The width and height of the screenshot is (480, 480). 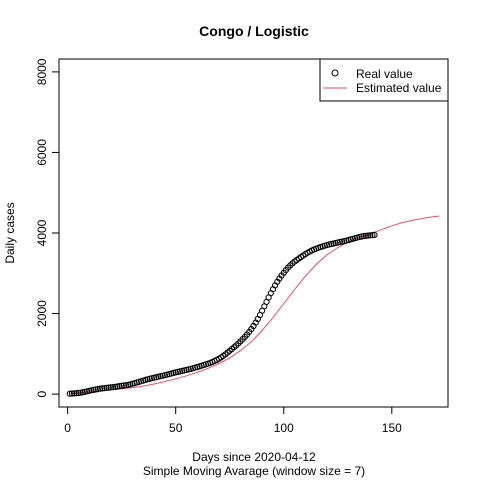 What do you see at coordinates (254, 471) in the screenshot?
I see `x-axis-sublabel: Simple Moving Avarage (window size = 7)` at bounding box center [254, 471].